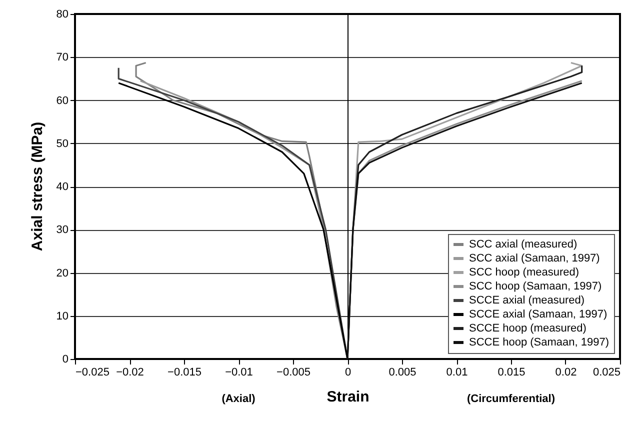  Describe the element at coordinates (402, 372) in the screenshot. I see `x-tick-label: 0.005` at that location.